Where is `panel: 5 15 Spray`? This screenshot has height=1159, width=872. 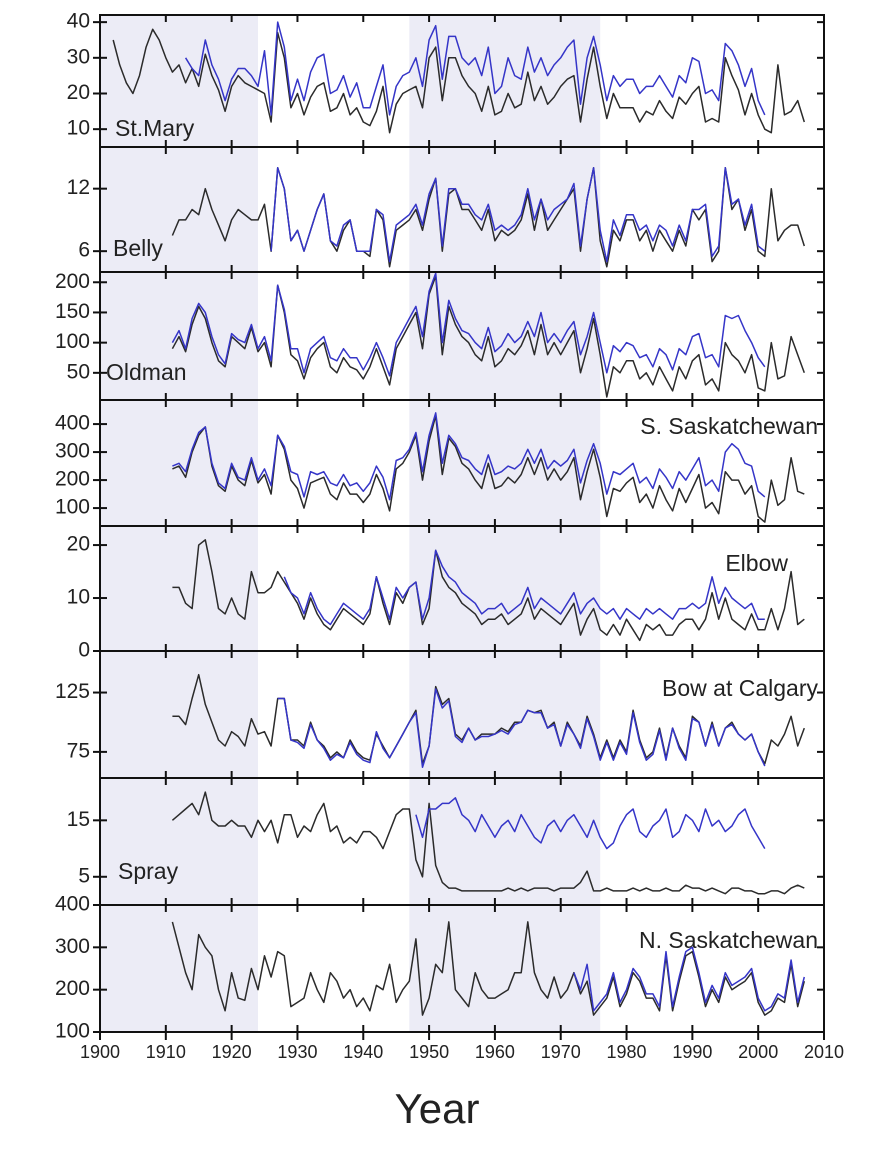
panel: 5 15 Spray is located at coordinates (446, 841).